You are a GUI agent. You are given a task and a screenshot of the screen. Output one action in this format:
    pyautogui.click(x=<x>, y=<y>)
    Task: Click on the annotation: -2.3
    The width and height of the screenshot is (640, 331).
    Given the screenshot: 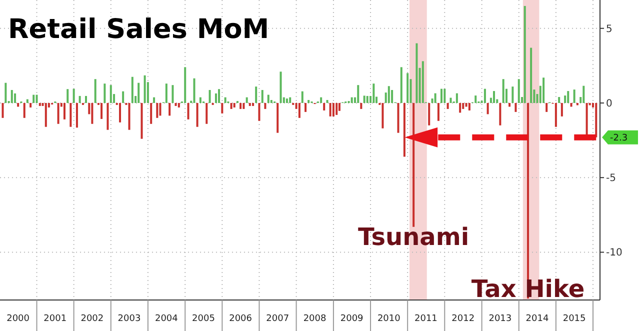 What is the action you would take?
    pyautogui.click(x=619, y=138)
    